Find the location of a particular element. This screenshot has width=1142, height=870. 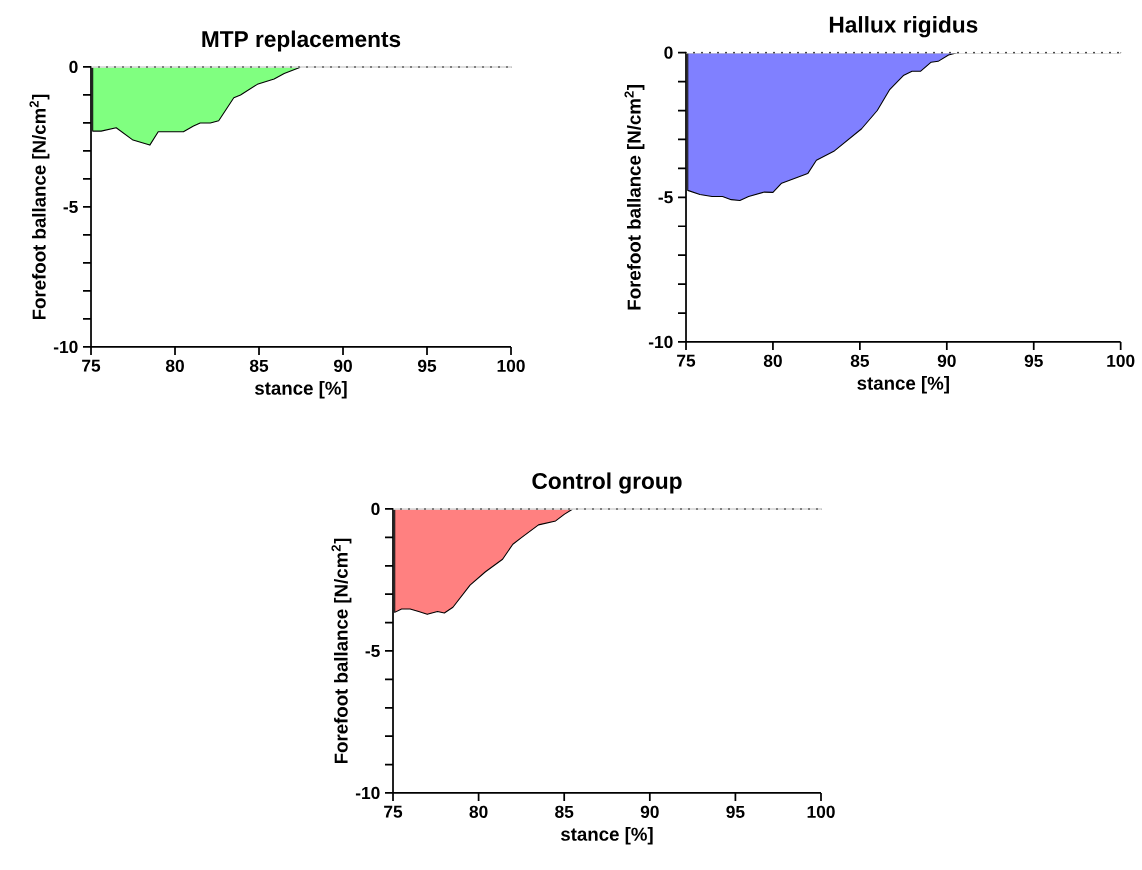

chart-title: Control group is located at coordinates (607, 483).